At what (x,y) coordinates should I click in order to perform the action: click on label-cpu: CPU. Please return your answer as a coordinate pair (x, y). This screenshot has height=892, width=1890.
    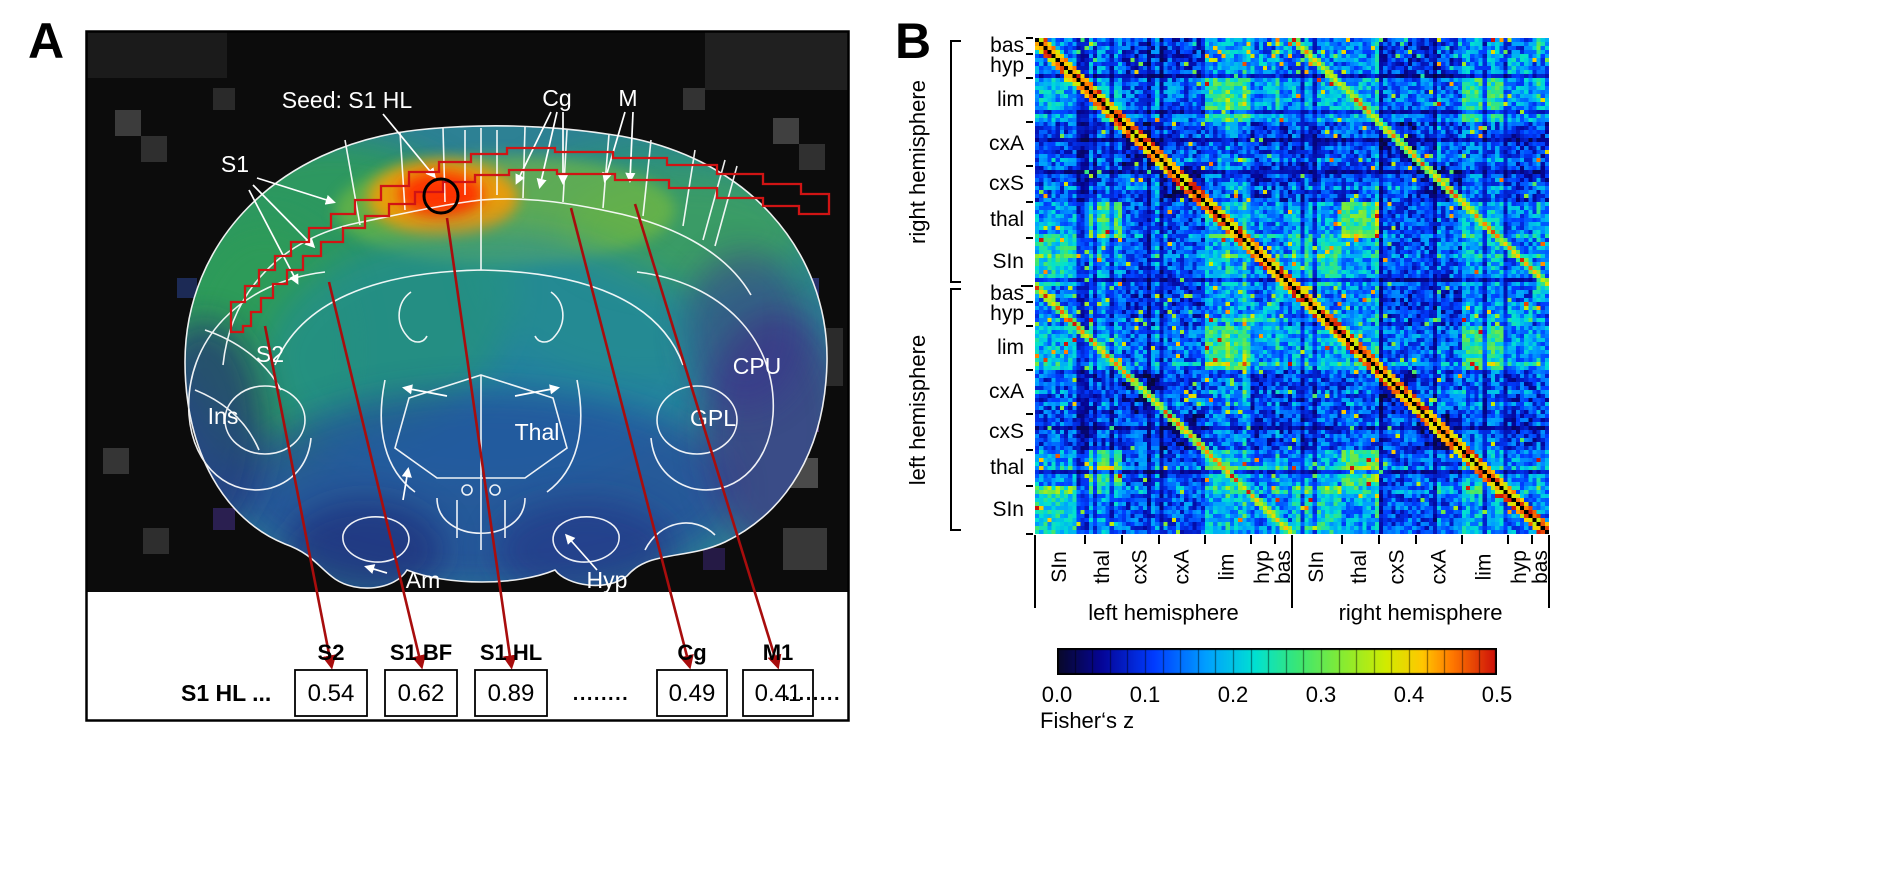
    Looking at the image, I should click on (757, 366).